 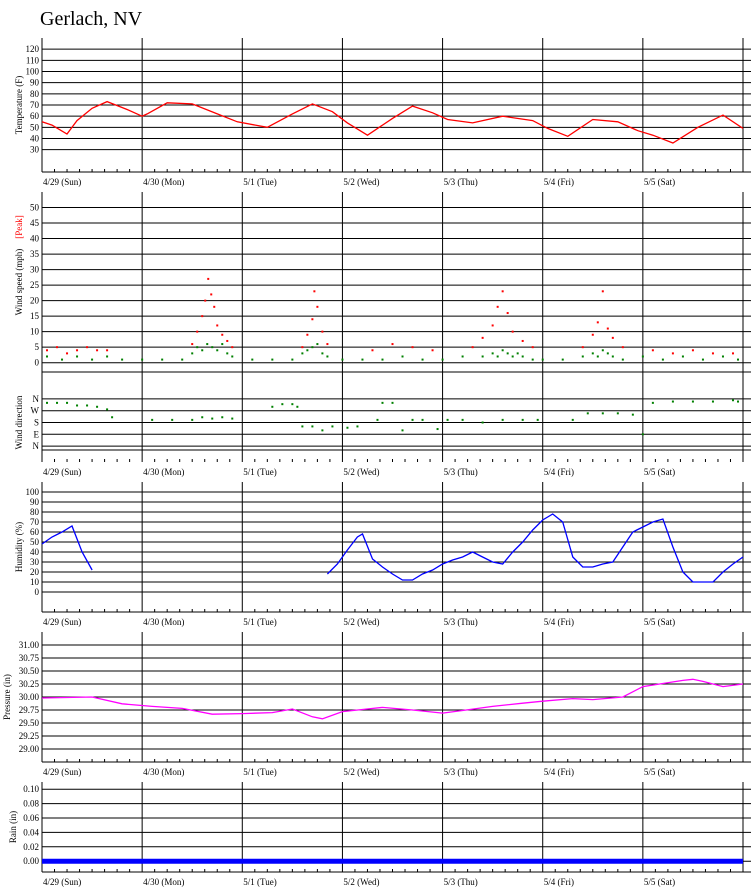 I want to click on y-tick-label: 15, so click(x=35, y=316).